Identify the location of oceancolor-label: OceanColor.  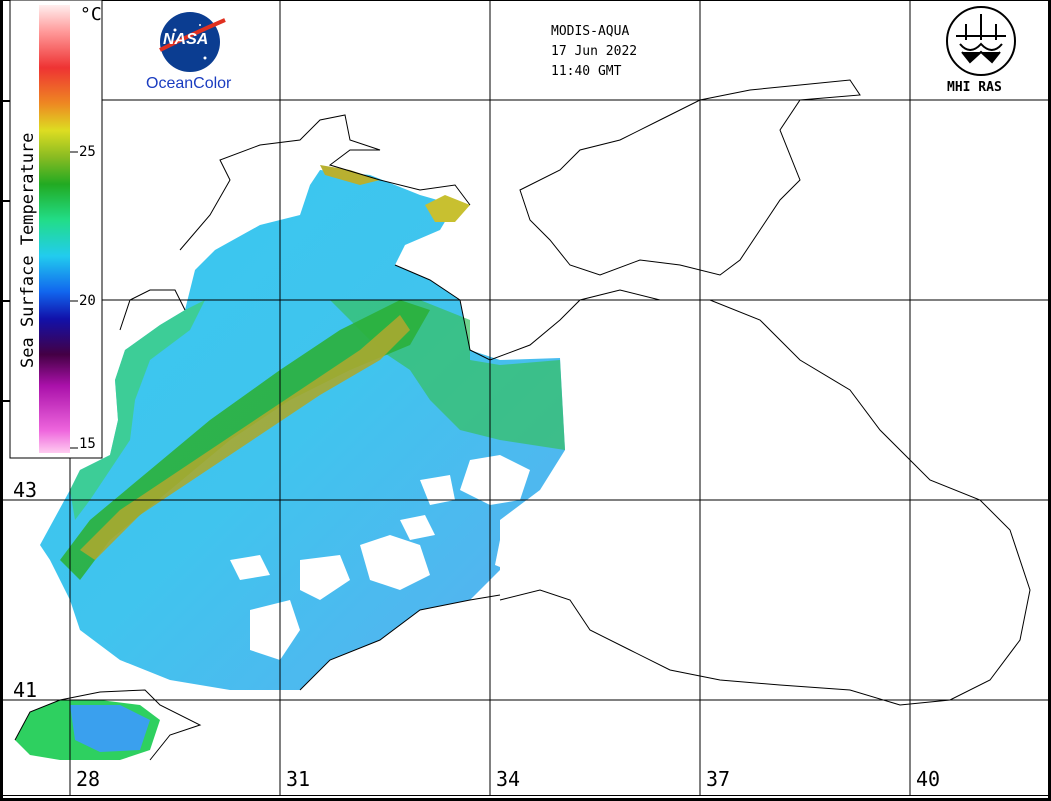
(189, 83).